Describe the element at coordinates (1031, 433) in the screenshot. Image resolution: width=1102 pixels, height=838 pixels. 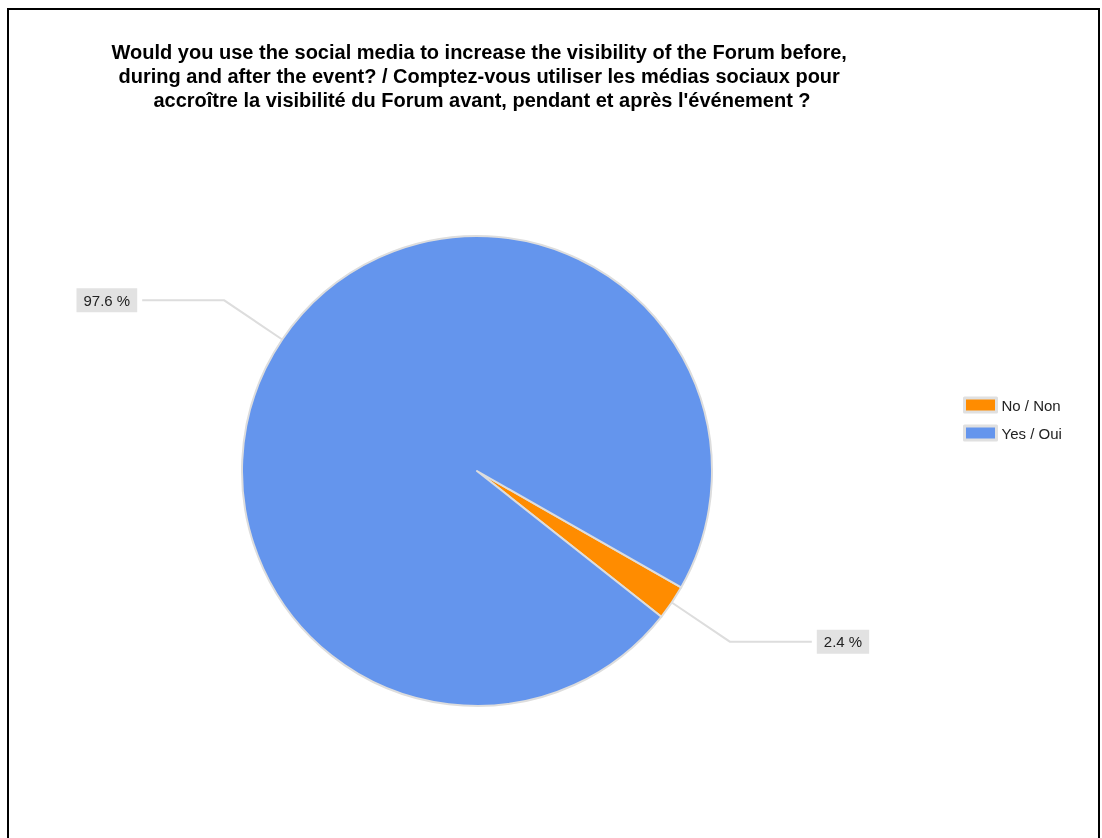
I see `legend-label: Yes / Oui` at that location.